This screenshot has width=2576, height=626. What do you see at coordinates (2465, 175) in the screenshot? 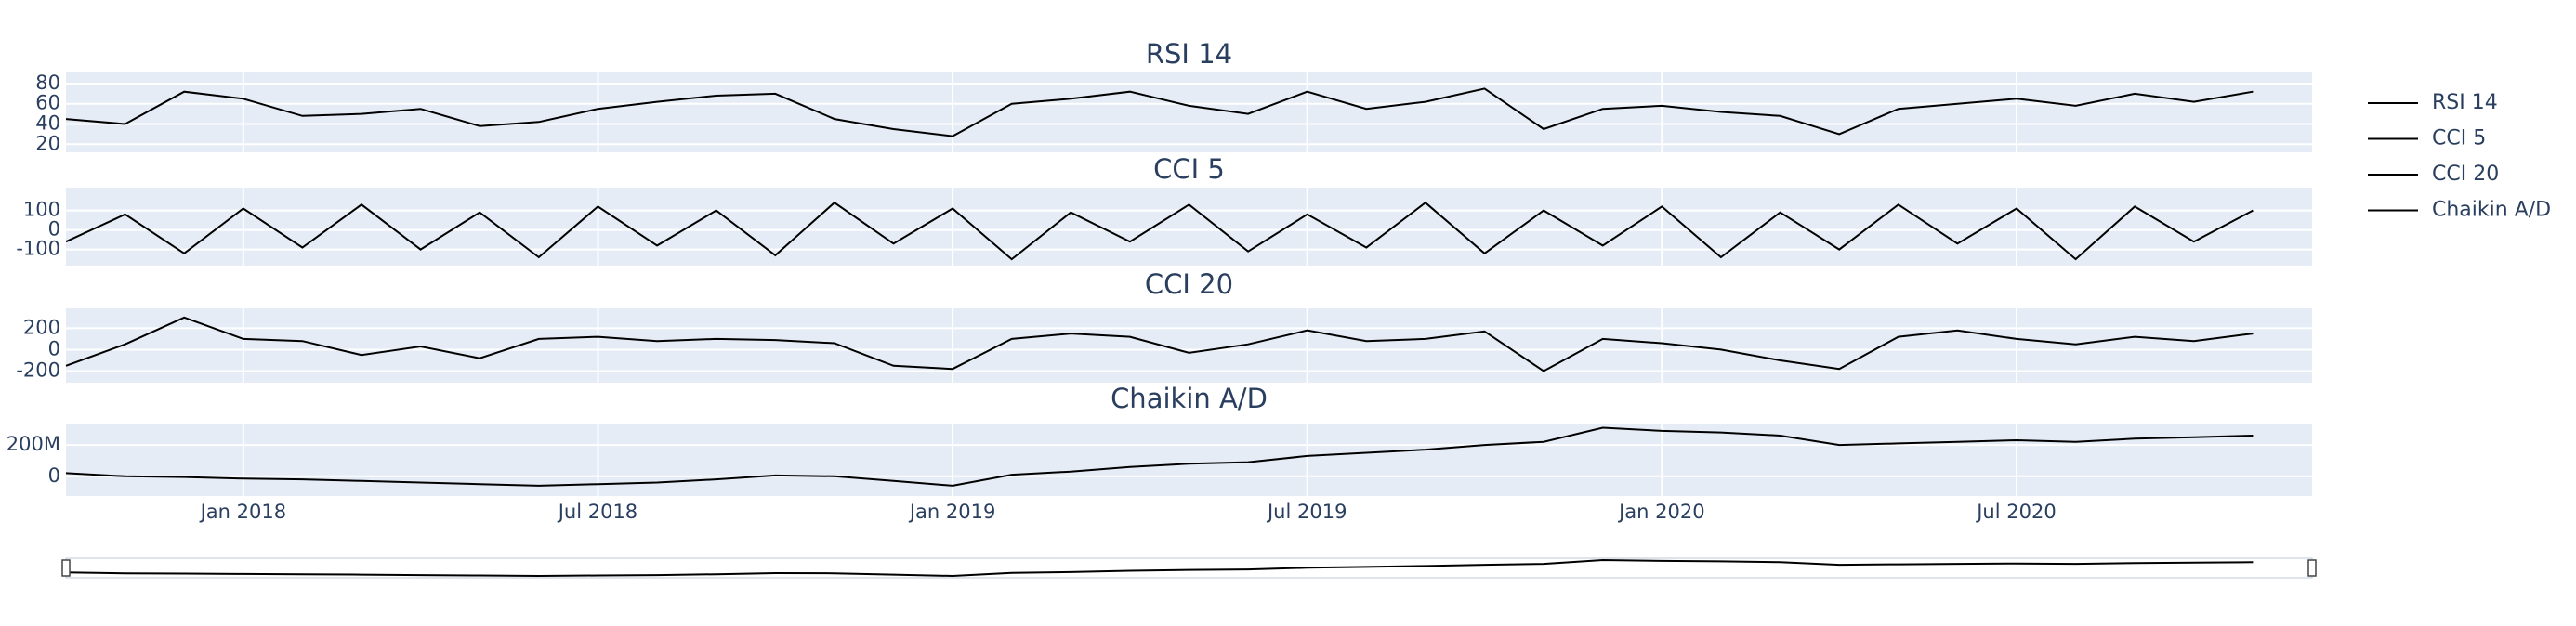
I see `legend-label: CCI 20` at bounding box center [2465, 175].